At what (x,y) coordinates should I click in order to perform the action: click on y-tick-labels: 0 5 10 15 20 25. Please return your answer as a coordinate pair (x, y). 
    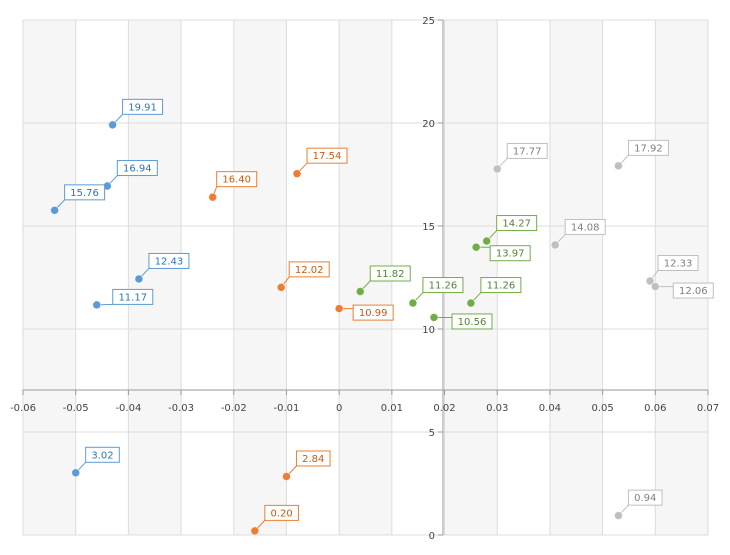
    Looking at the image, I should click on (428, 279).